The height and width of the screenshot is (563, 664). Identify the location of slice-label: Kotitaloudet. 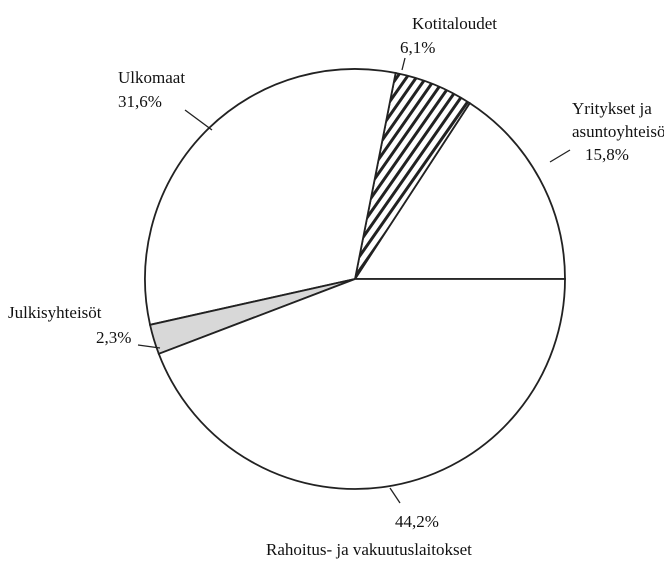
(454, 23).